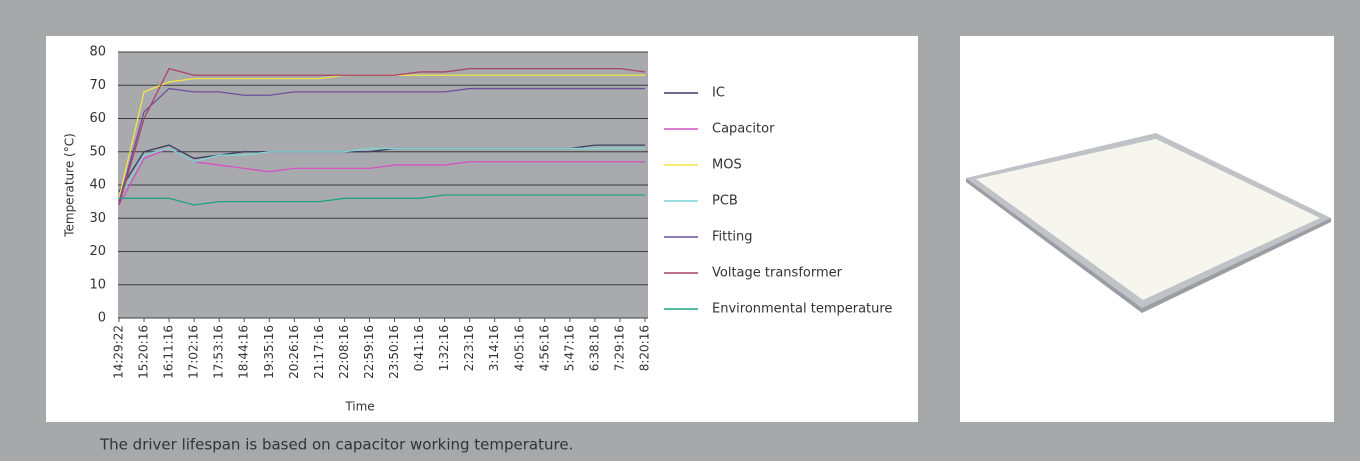  Describe the element at coordinates (725, 201) in the screenshot. I see `legend-label: PCB` at that location.